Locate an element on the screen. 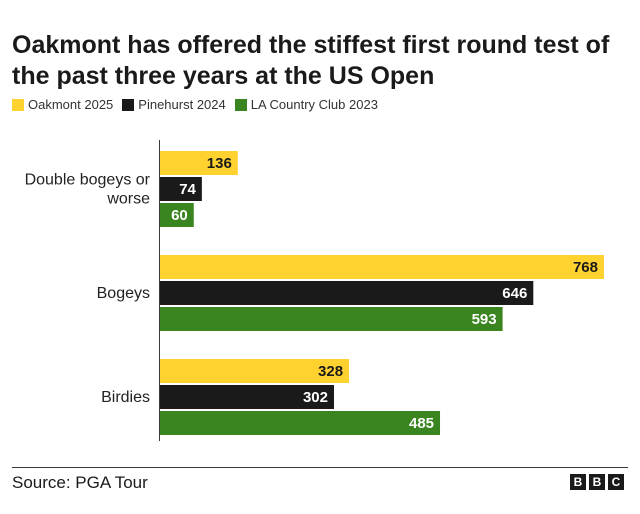 This screenshot has width=640, height=514. legend-label-pinehurst: Pinehurst 2024 is located at coordinates (182, 104).